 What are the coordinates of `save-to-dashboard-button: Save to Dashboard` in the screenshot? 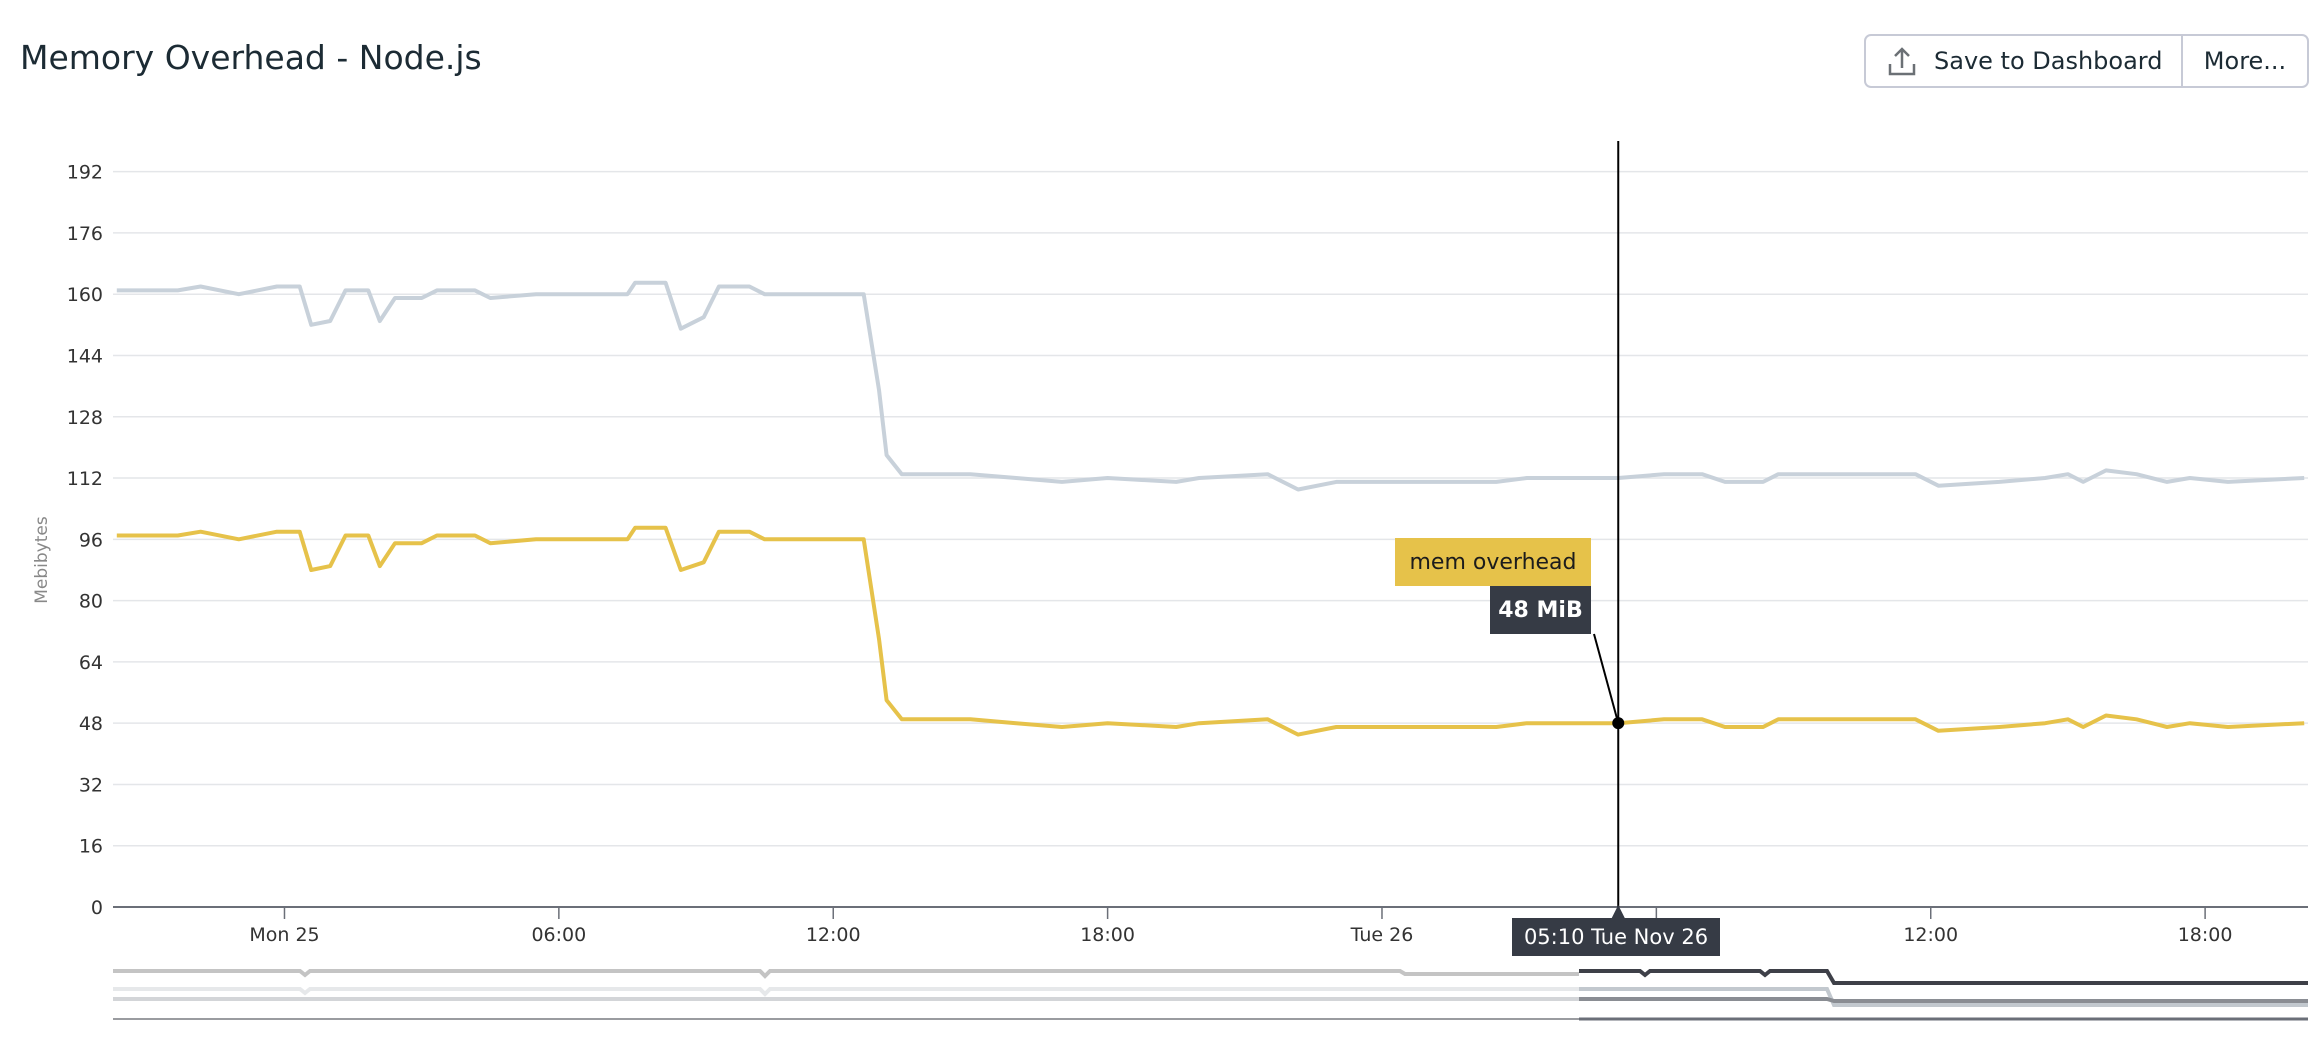 It's located at (2024, 61).